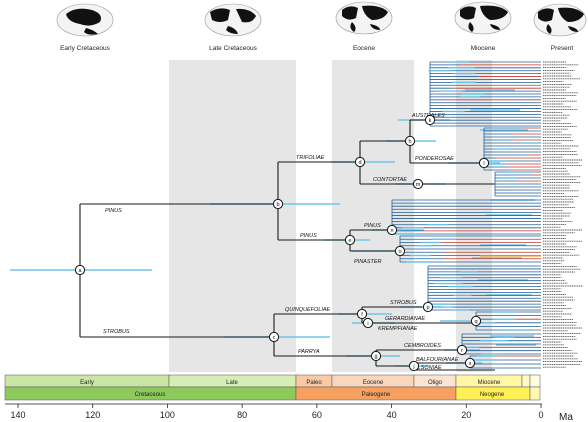 This screenshot has width=588, height=422. What do you see at coordinates (422, 346) in the screenshot?
I see `clade-label-cembroides: CEMBROIDES` at bounding box center [422, 346].